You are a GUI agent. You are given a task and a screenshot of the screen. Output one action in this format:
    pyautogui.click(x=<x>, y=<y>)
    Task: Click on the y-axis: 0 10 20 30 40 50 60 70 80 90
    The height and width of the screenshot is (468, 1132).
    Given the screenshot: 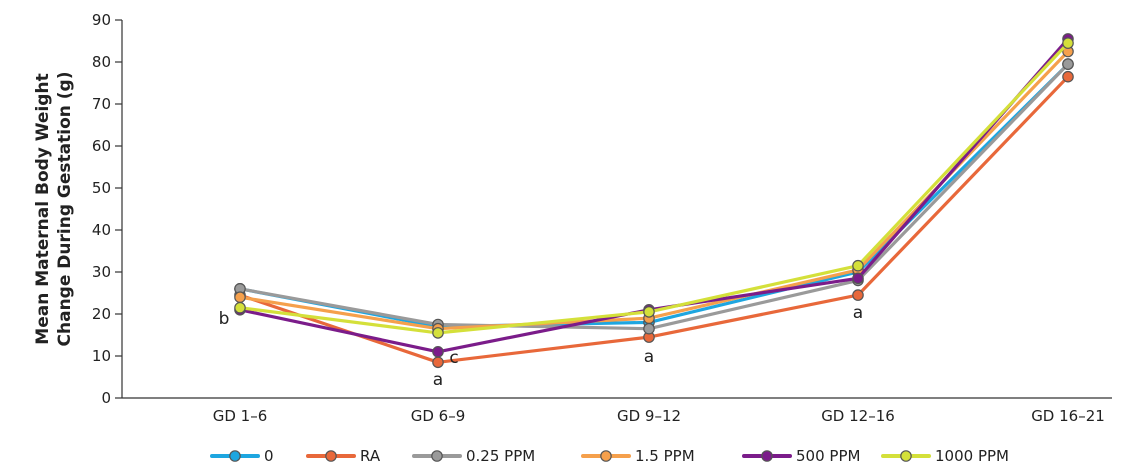 What is the action you would take?
    pyautogui.click(x=107, y=209)
    